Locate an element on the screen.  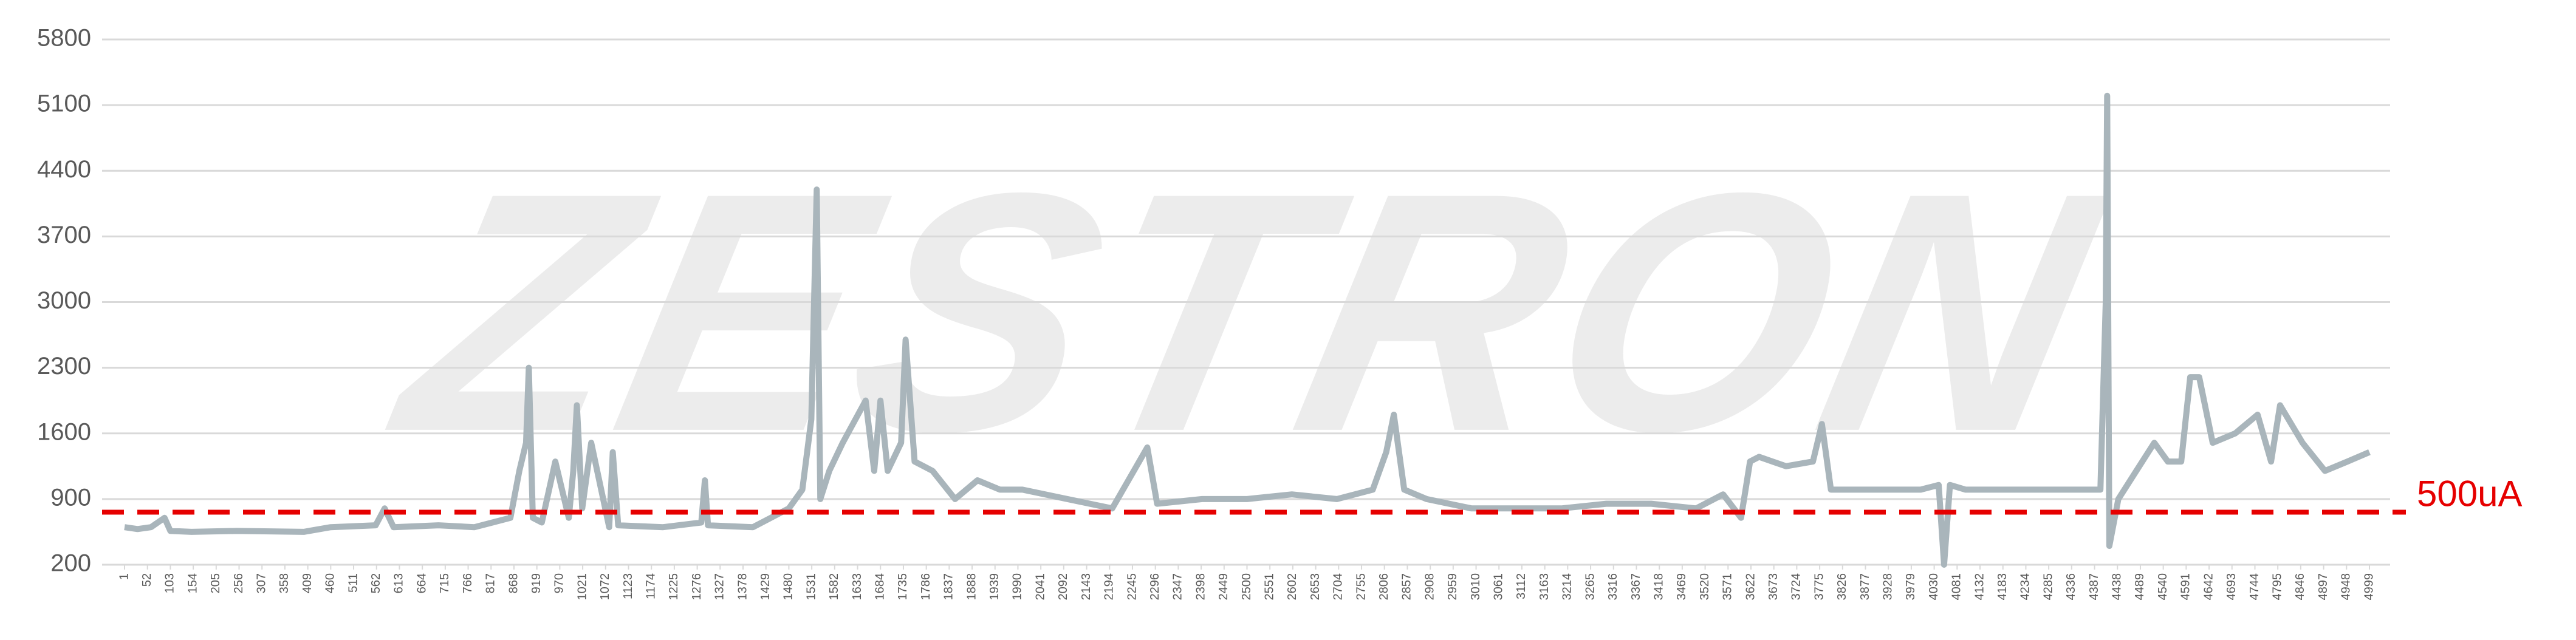
x-tick-label: 3469 is located at coordinates (1681, 587).